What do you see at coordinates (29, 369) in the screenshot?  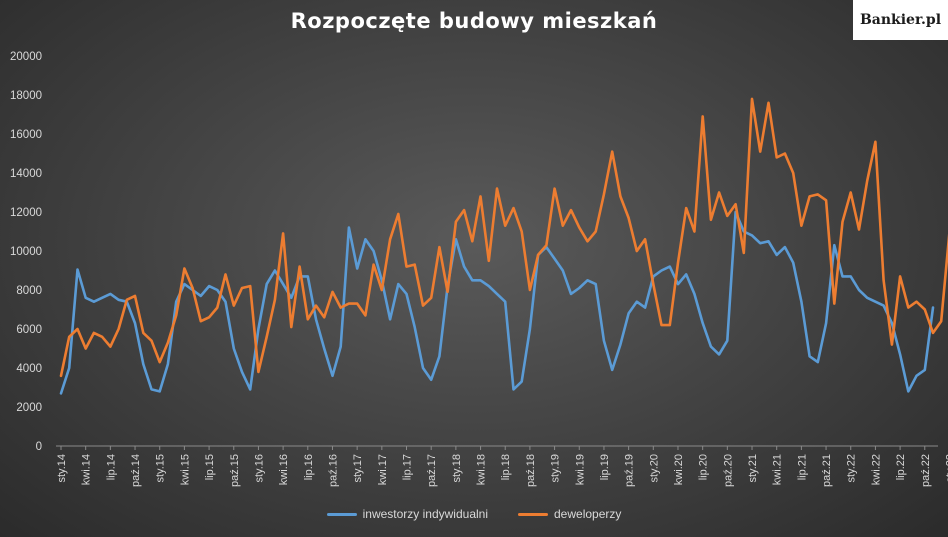 I see `y-tick-label: 4000` at bounding box center [29, 369].